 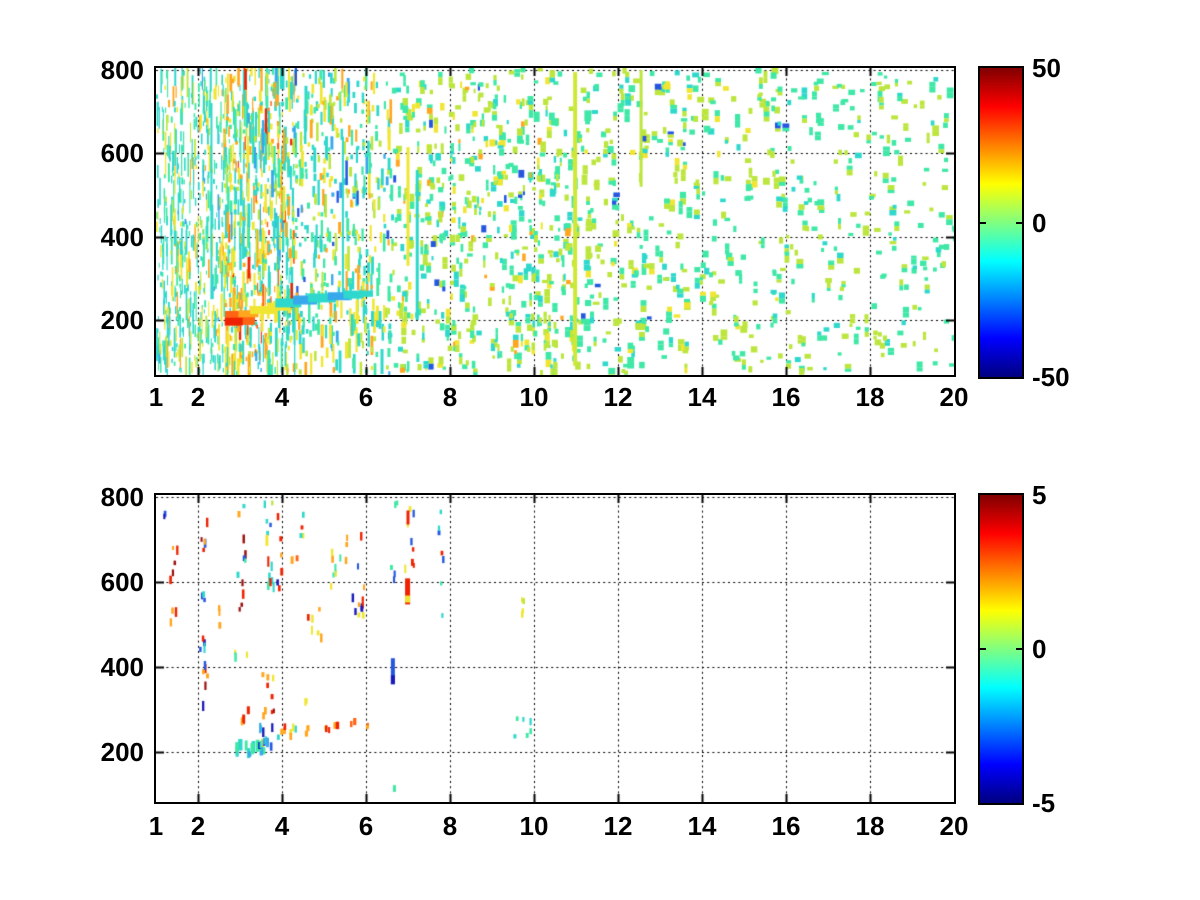 What do you see at coordinates (1001, 222) in the screenshot?
I see `subplot-top-colorbar` at bounding box center [1001, 222].